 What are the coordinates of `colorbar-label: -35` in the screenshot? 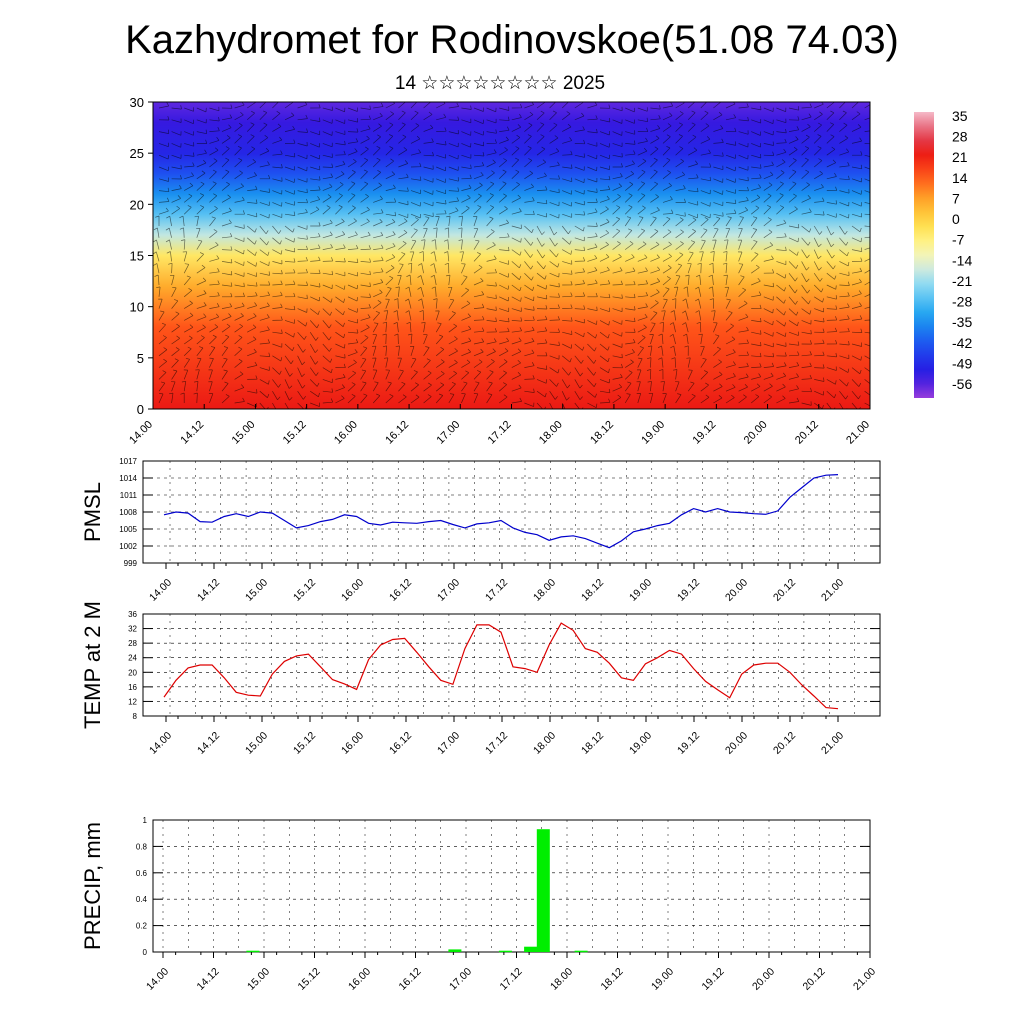 It's located at (962, 322).